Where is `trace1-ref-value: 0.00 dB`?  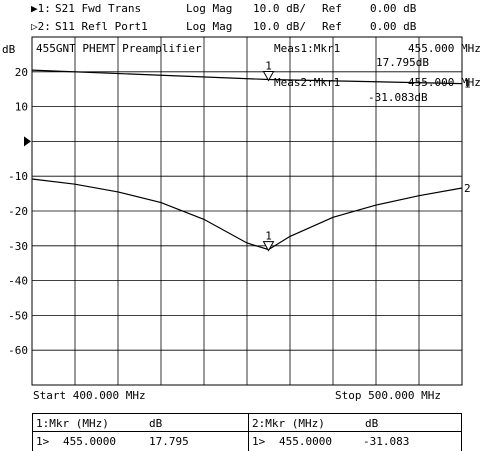
trace1-ref-value: 0.00 dB is located at coordinates (393, 8).